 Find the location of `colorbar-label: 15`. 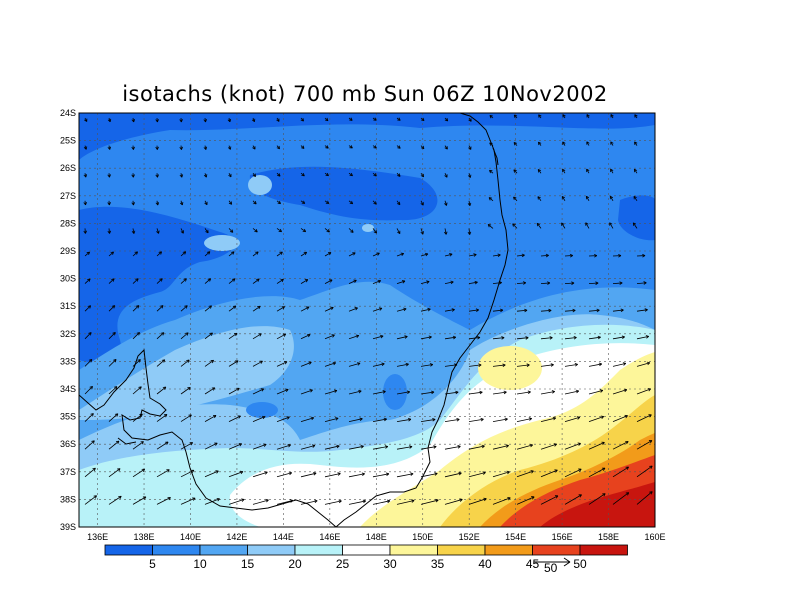

colorbar-label: 15 is located at coordinates (248, 564).